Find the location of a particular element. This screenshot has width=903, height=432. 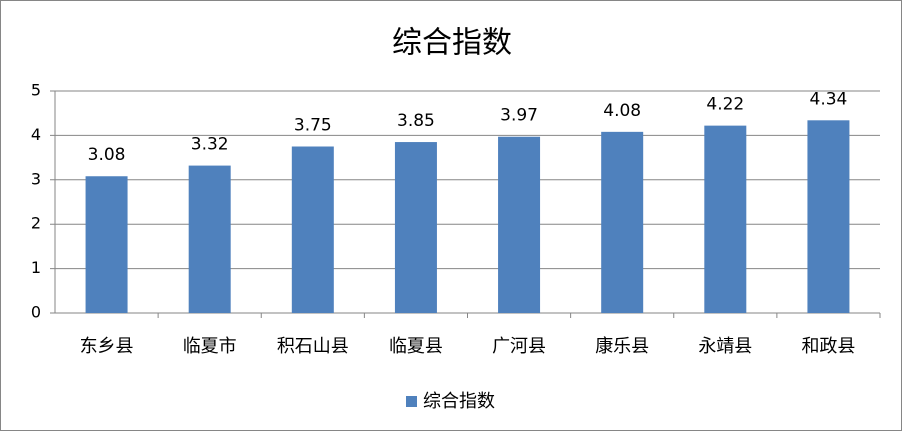

x-tick-label: 临夏县 is located at coordinates (416, 346).